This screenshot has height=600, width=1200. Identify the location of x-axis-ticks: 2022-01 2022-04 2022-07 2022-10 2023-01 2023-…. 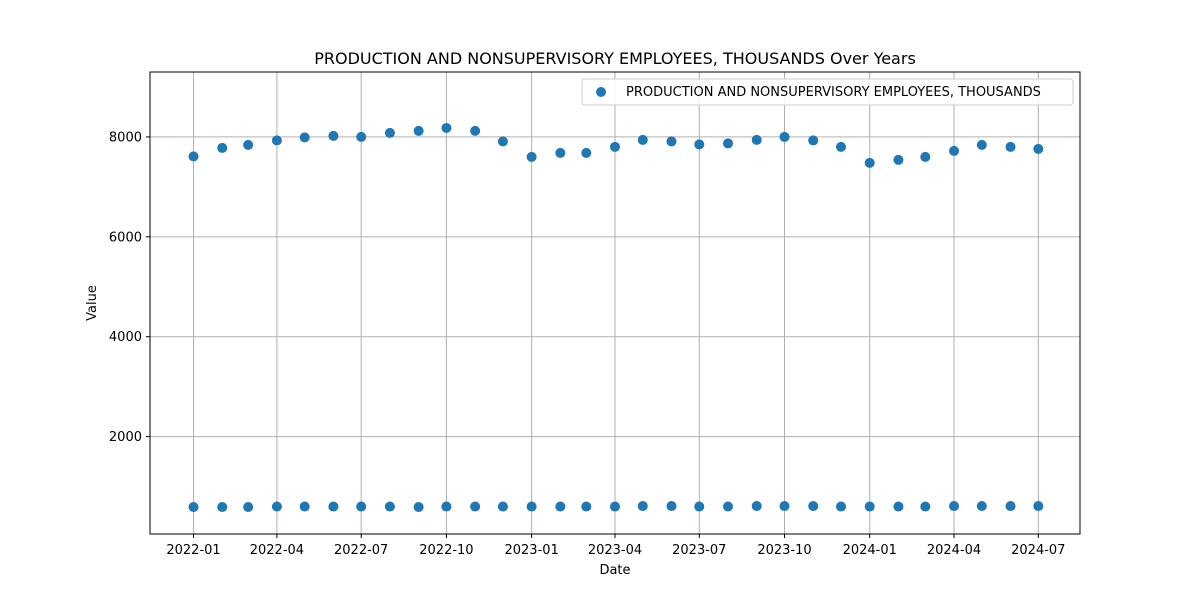
(615, 546).